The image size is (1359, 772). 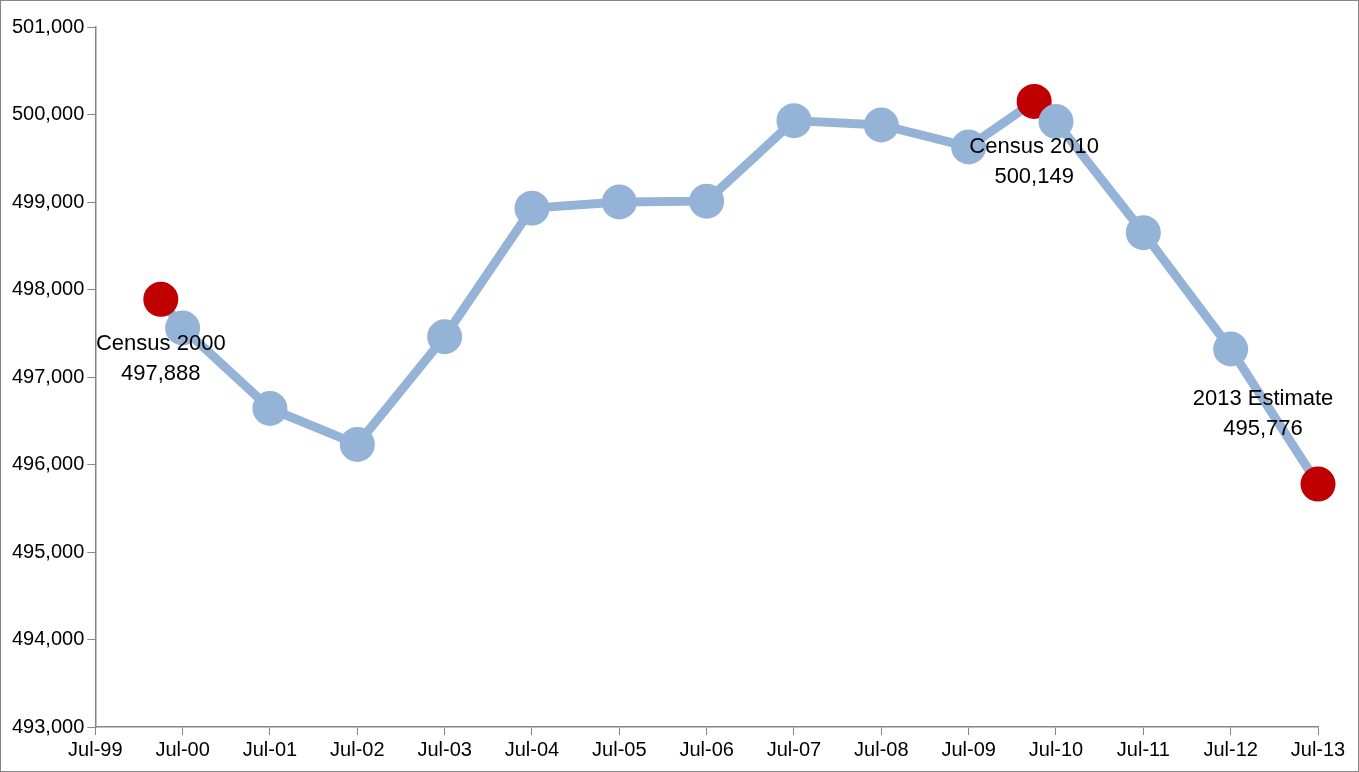 What do you see at coordinates (270, 748) in the screenshot?
I see `x-tick-label: Jul-01` at bounding box center [270, 748].